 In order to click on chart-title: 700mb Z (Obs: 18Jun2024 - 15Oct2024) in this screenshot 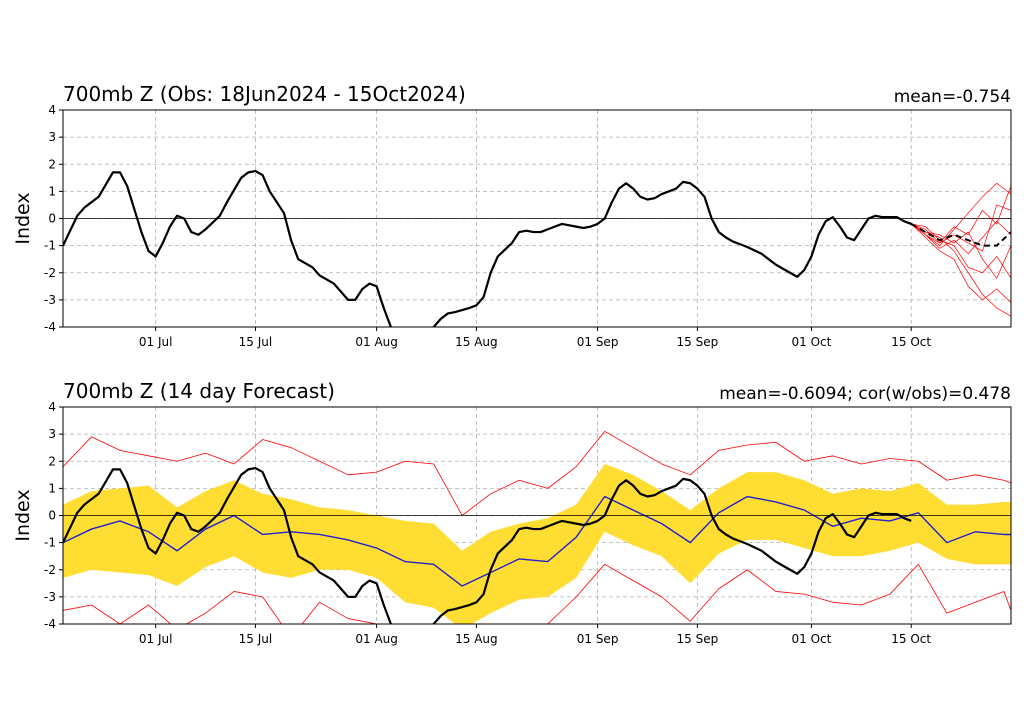, I will do `click(264, 94)`.